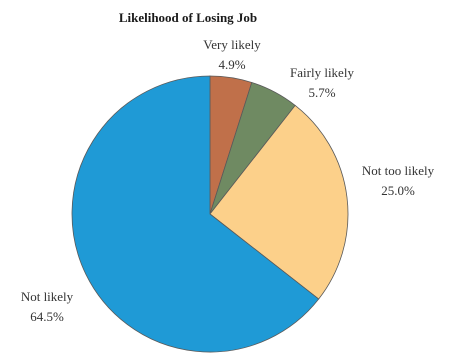  Describe the element at coordinates (398, 170) in the screenshot. I see `slice-label: Not too likely` at that location.